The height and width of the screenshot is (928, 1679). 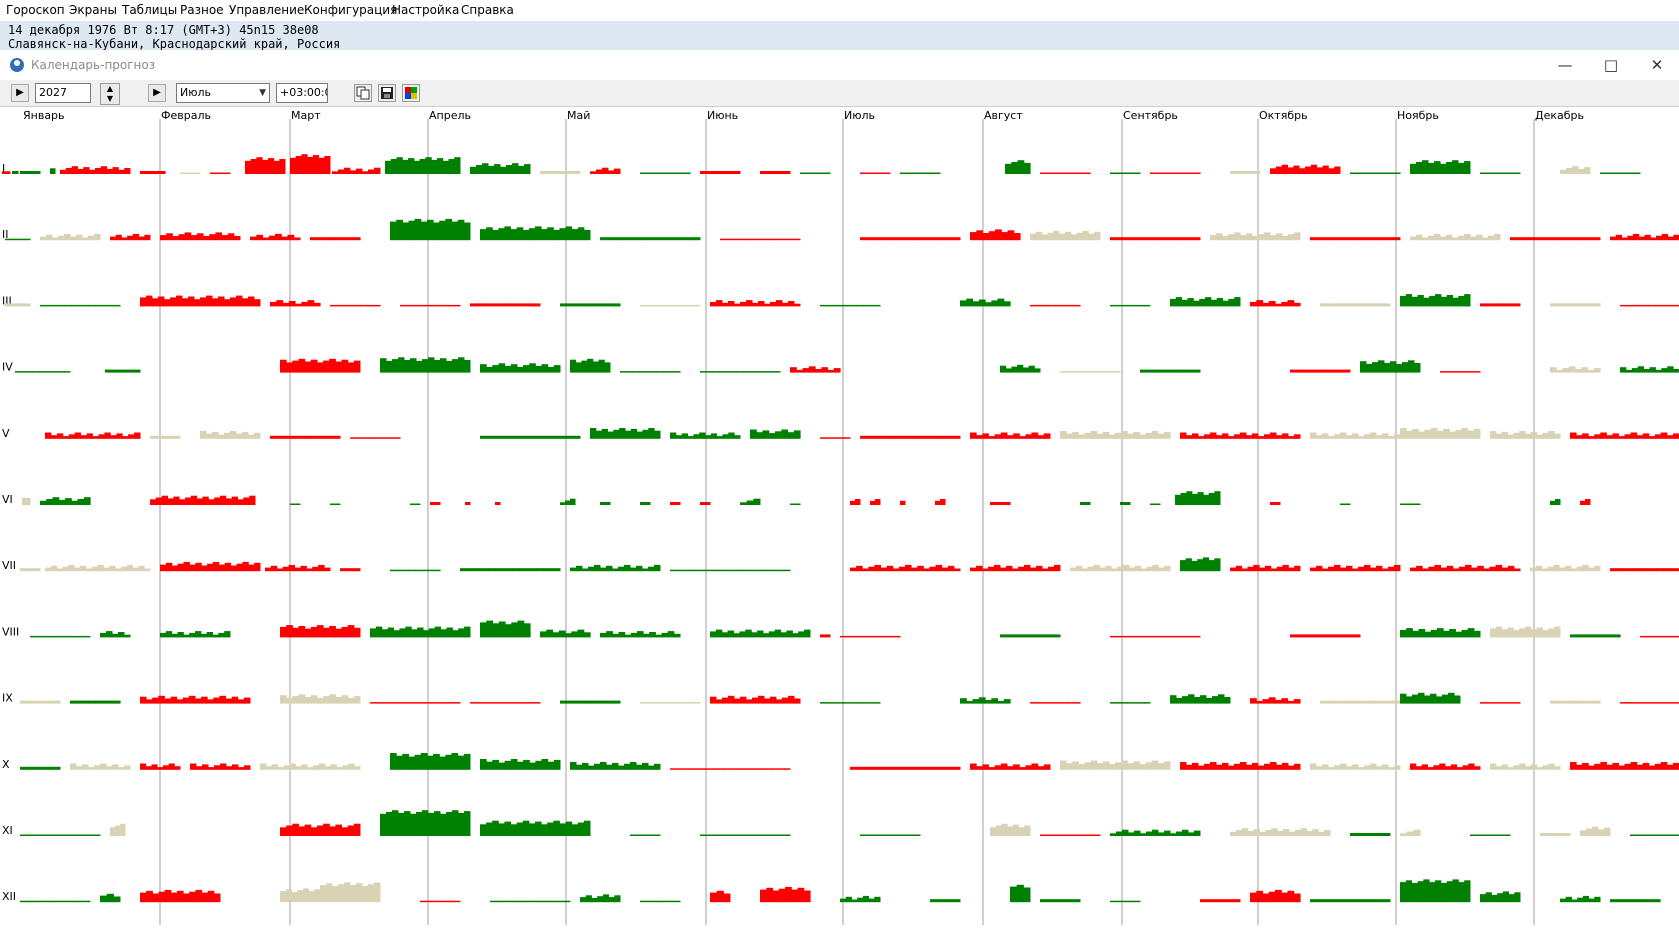 What do you see at coordinates (387, 93) in the screenshot?
I see `save-icon` at bounding box center [387, 93].